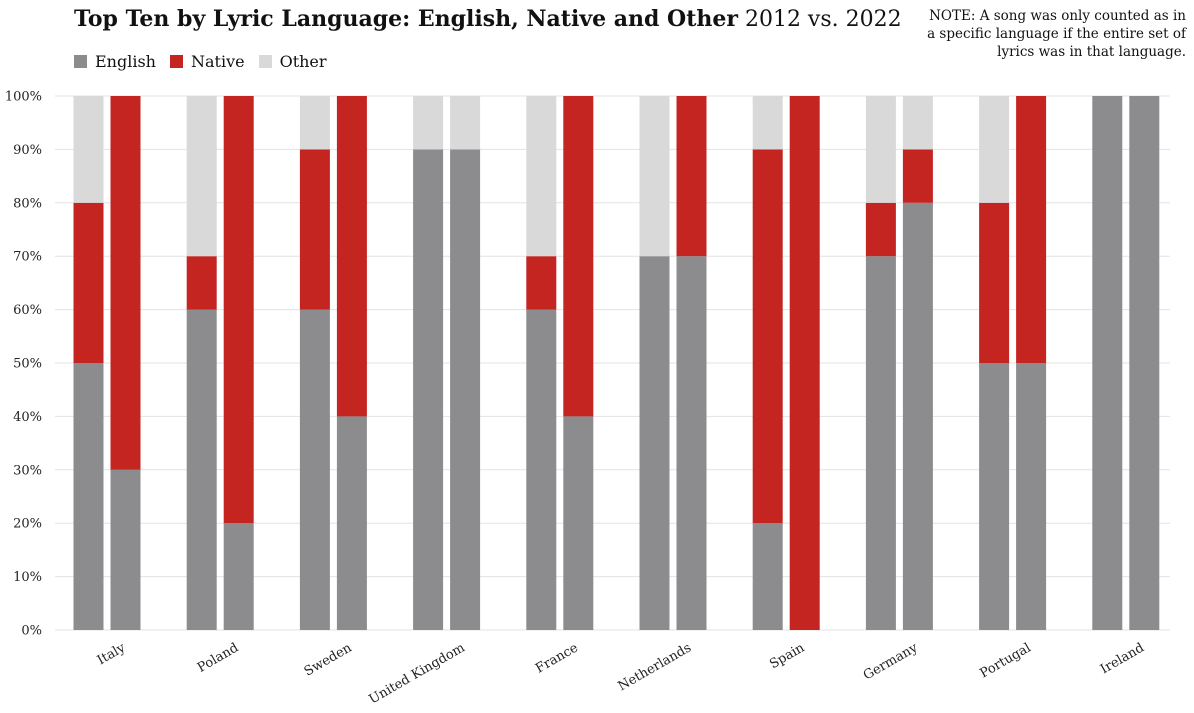 This screenshot has height=713, width=1194. Describe the element at coordinates (218, 657) in the screenshot. I see `x-tick-label: Poland` at that location.